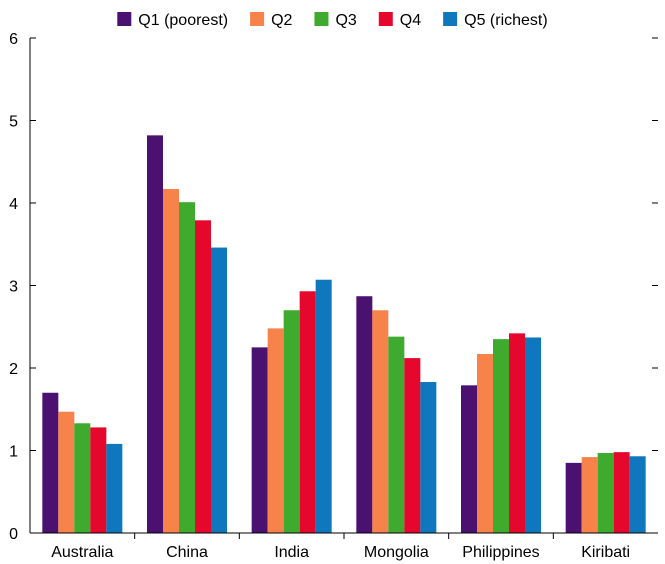 The image size is (665, 564). What do you see at coordinates (13, 452) in the screenshot?
I see `y-tick-label: 1` at bounding box center [13, 452].